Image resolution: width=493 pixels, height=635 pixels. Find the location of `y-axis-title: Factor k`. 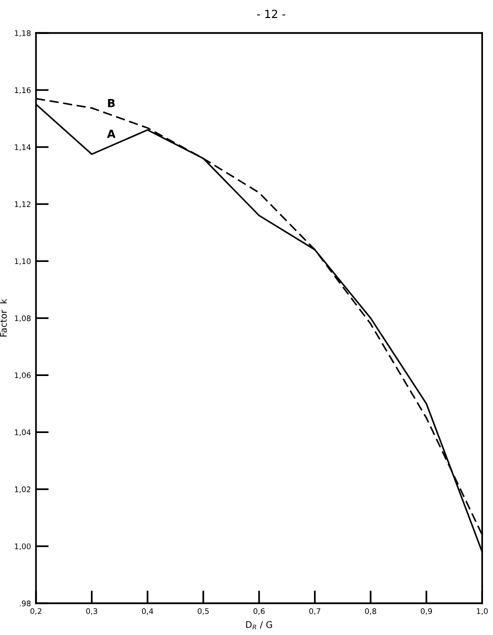

y-axis-title: Factor k is located at coordinates (3, 317).